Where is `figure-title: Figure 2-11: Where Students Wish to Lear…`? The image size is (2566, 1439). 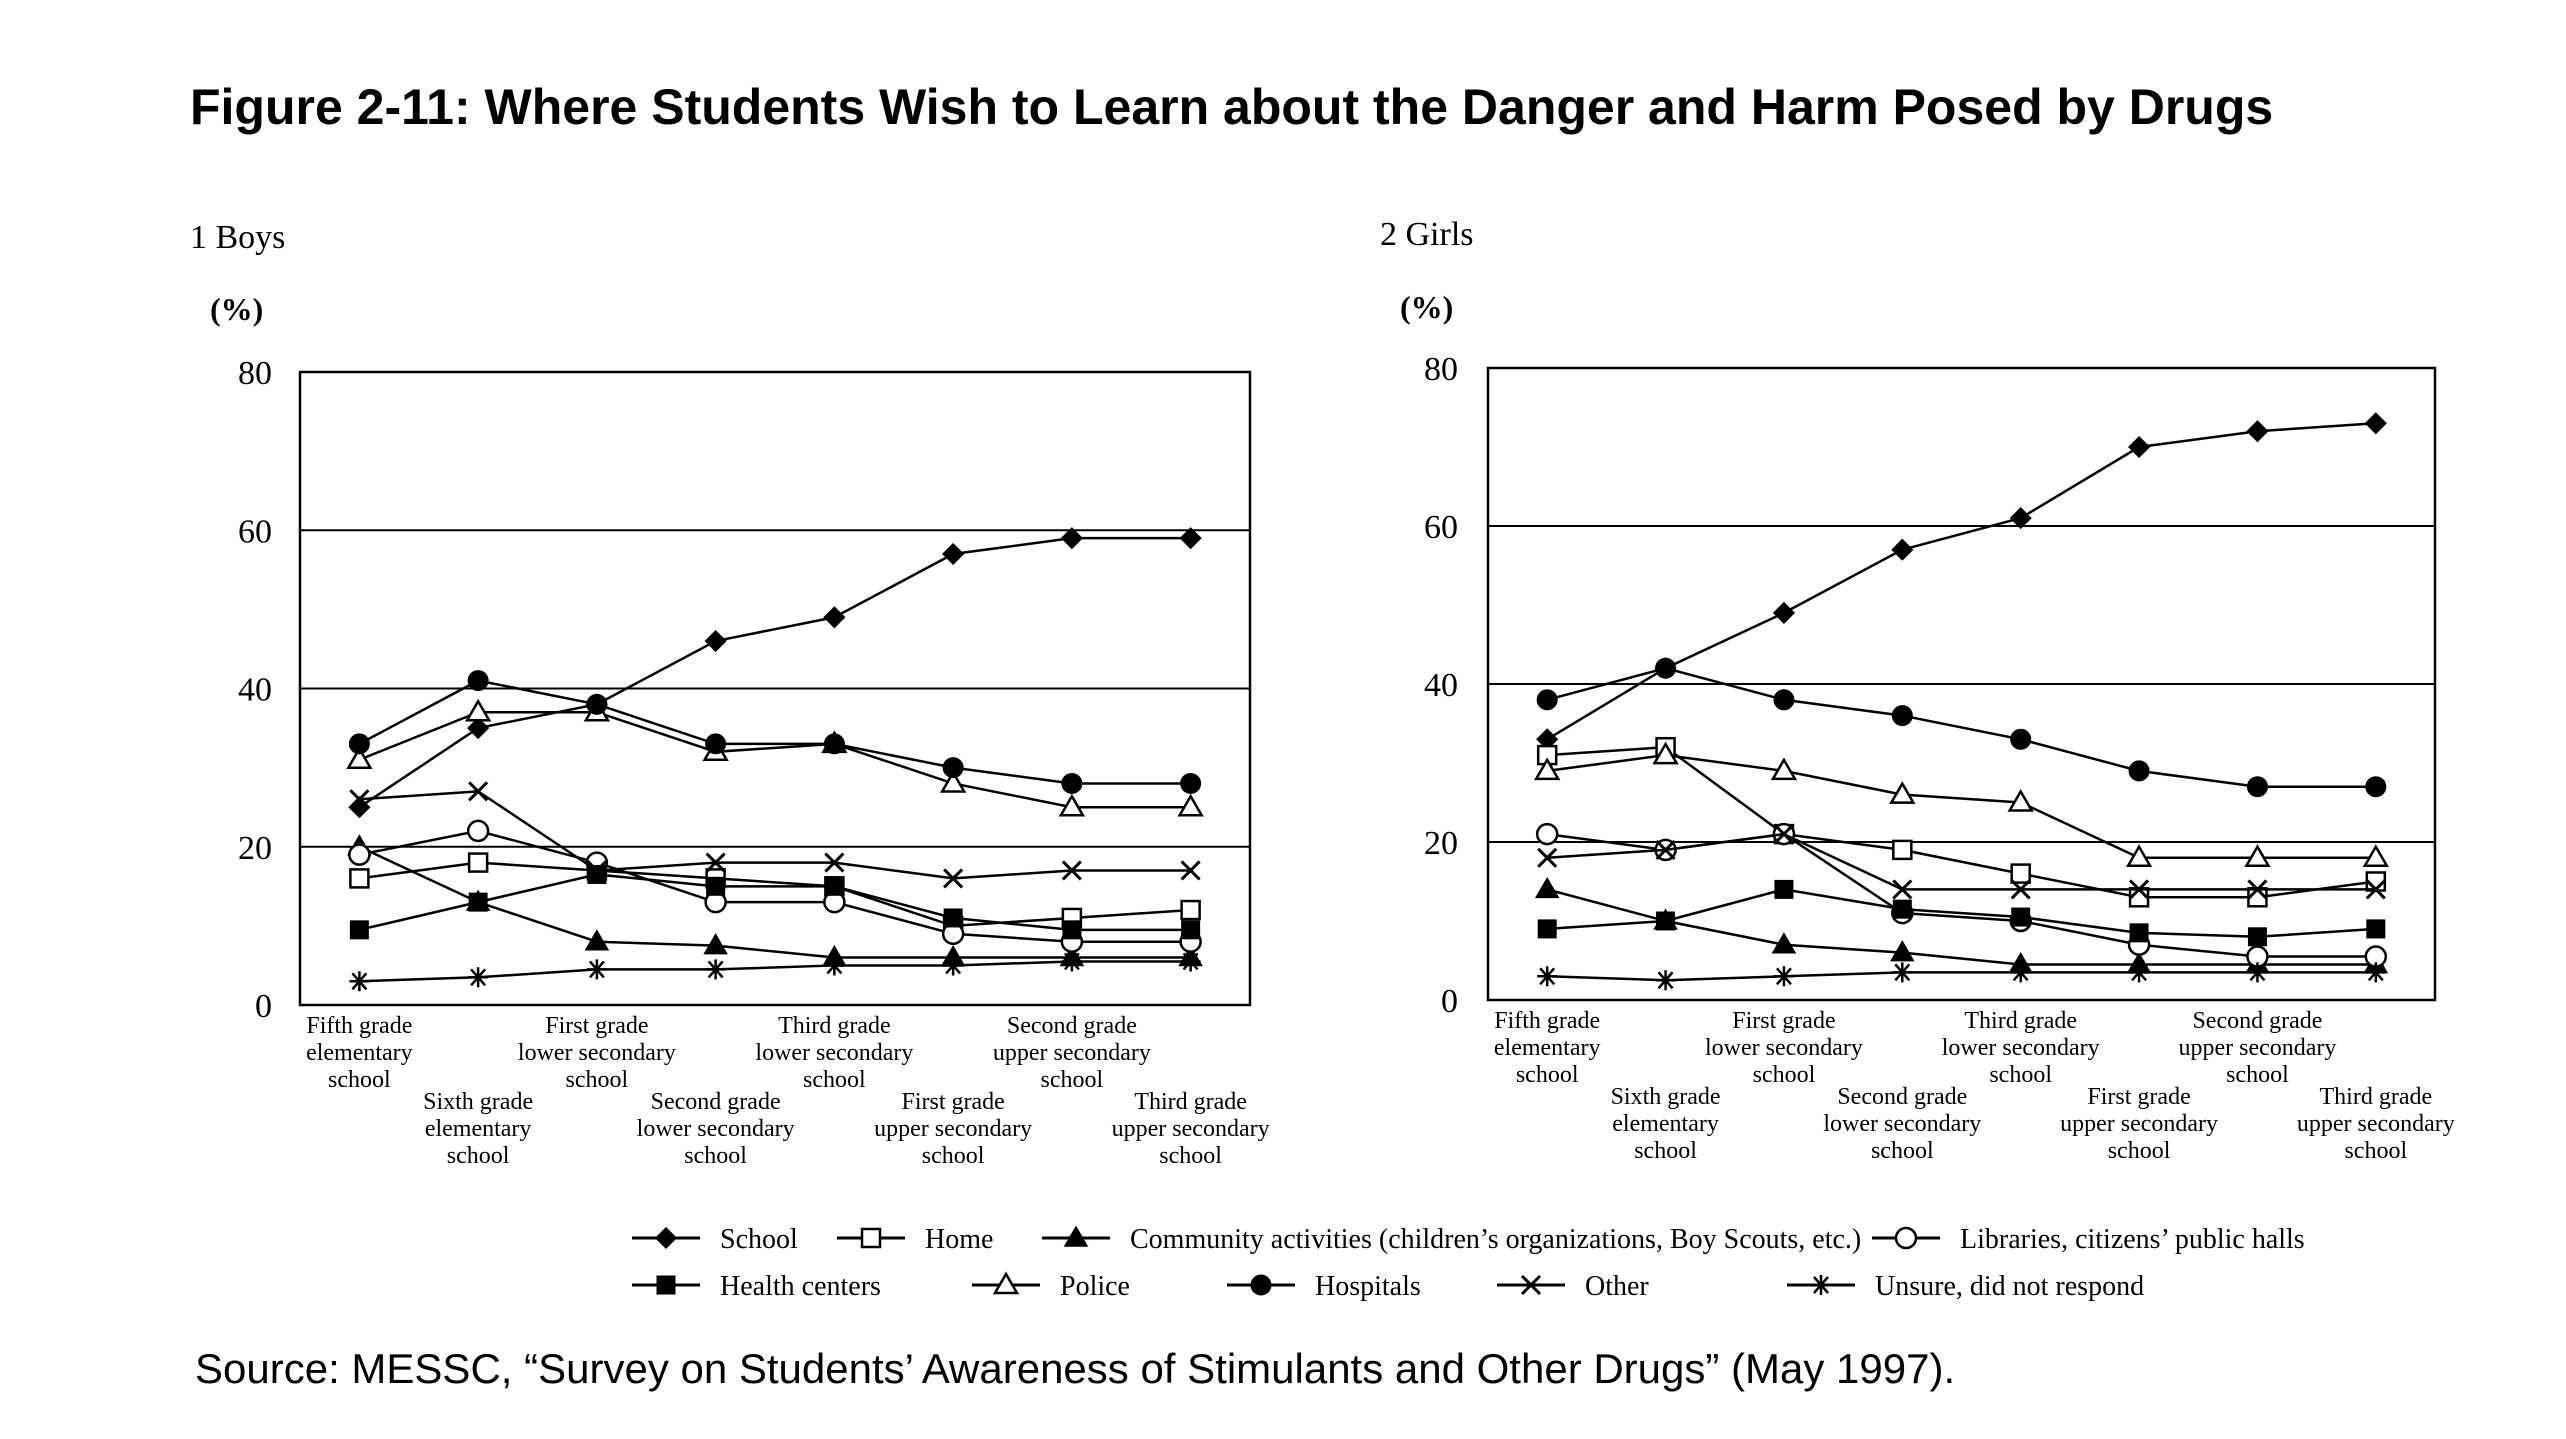
figure-title: Figure 2-11: Where Students Wish to Lear… is located at coordinates (1232, 107).